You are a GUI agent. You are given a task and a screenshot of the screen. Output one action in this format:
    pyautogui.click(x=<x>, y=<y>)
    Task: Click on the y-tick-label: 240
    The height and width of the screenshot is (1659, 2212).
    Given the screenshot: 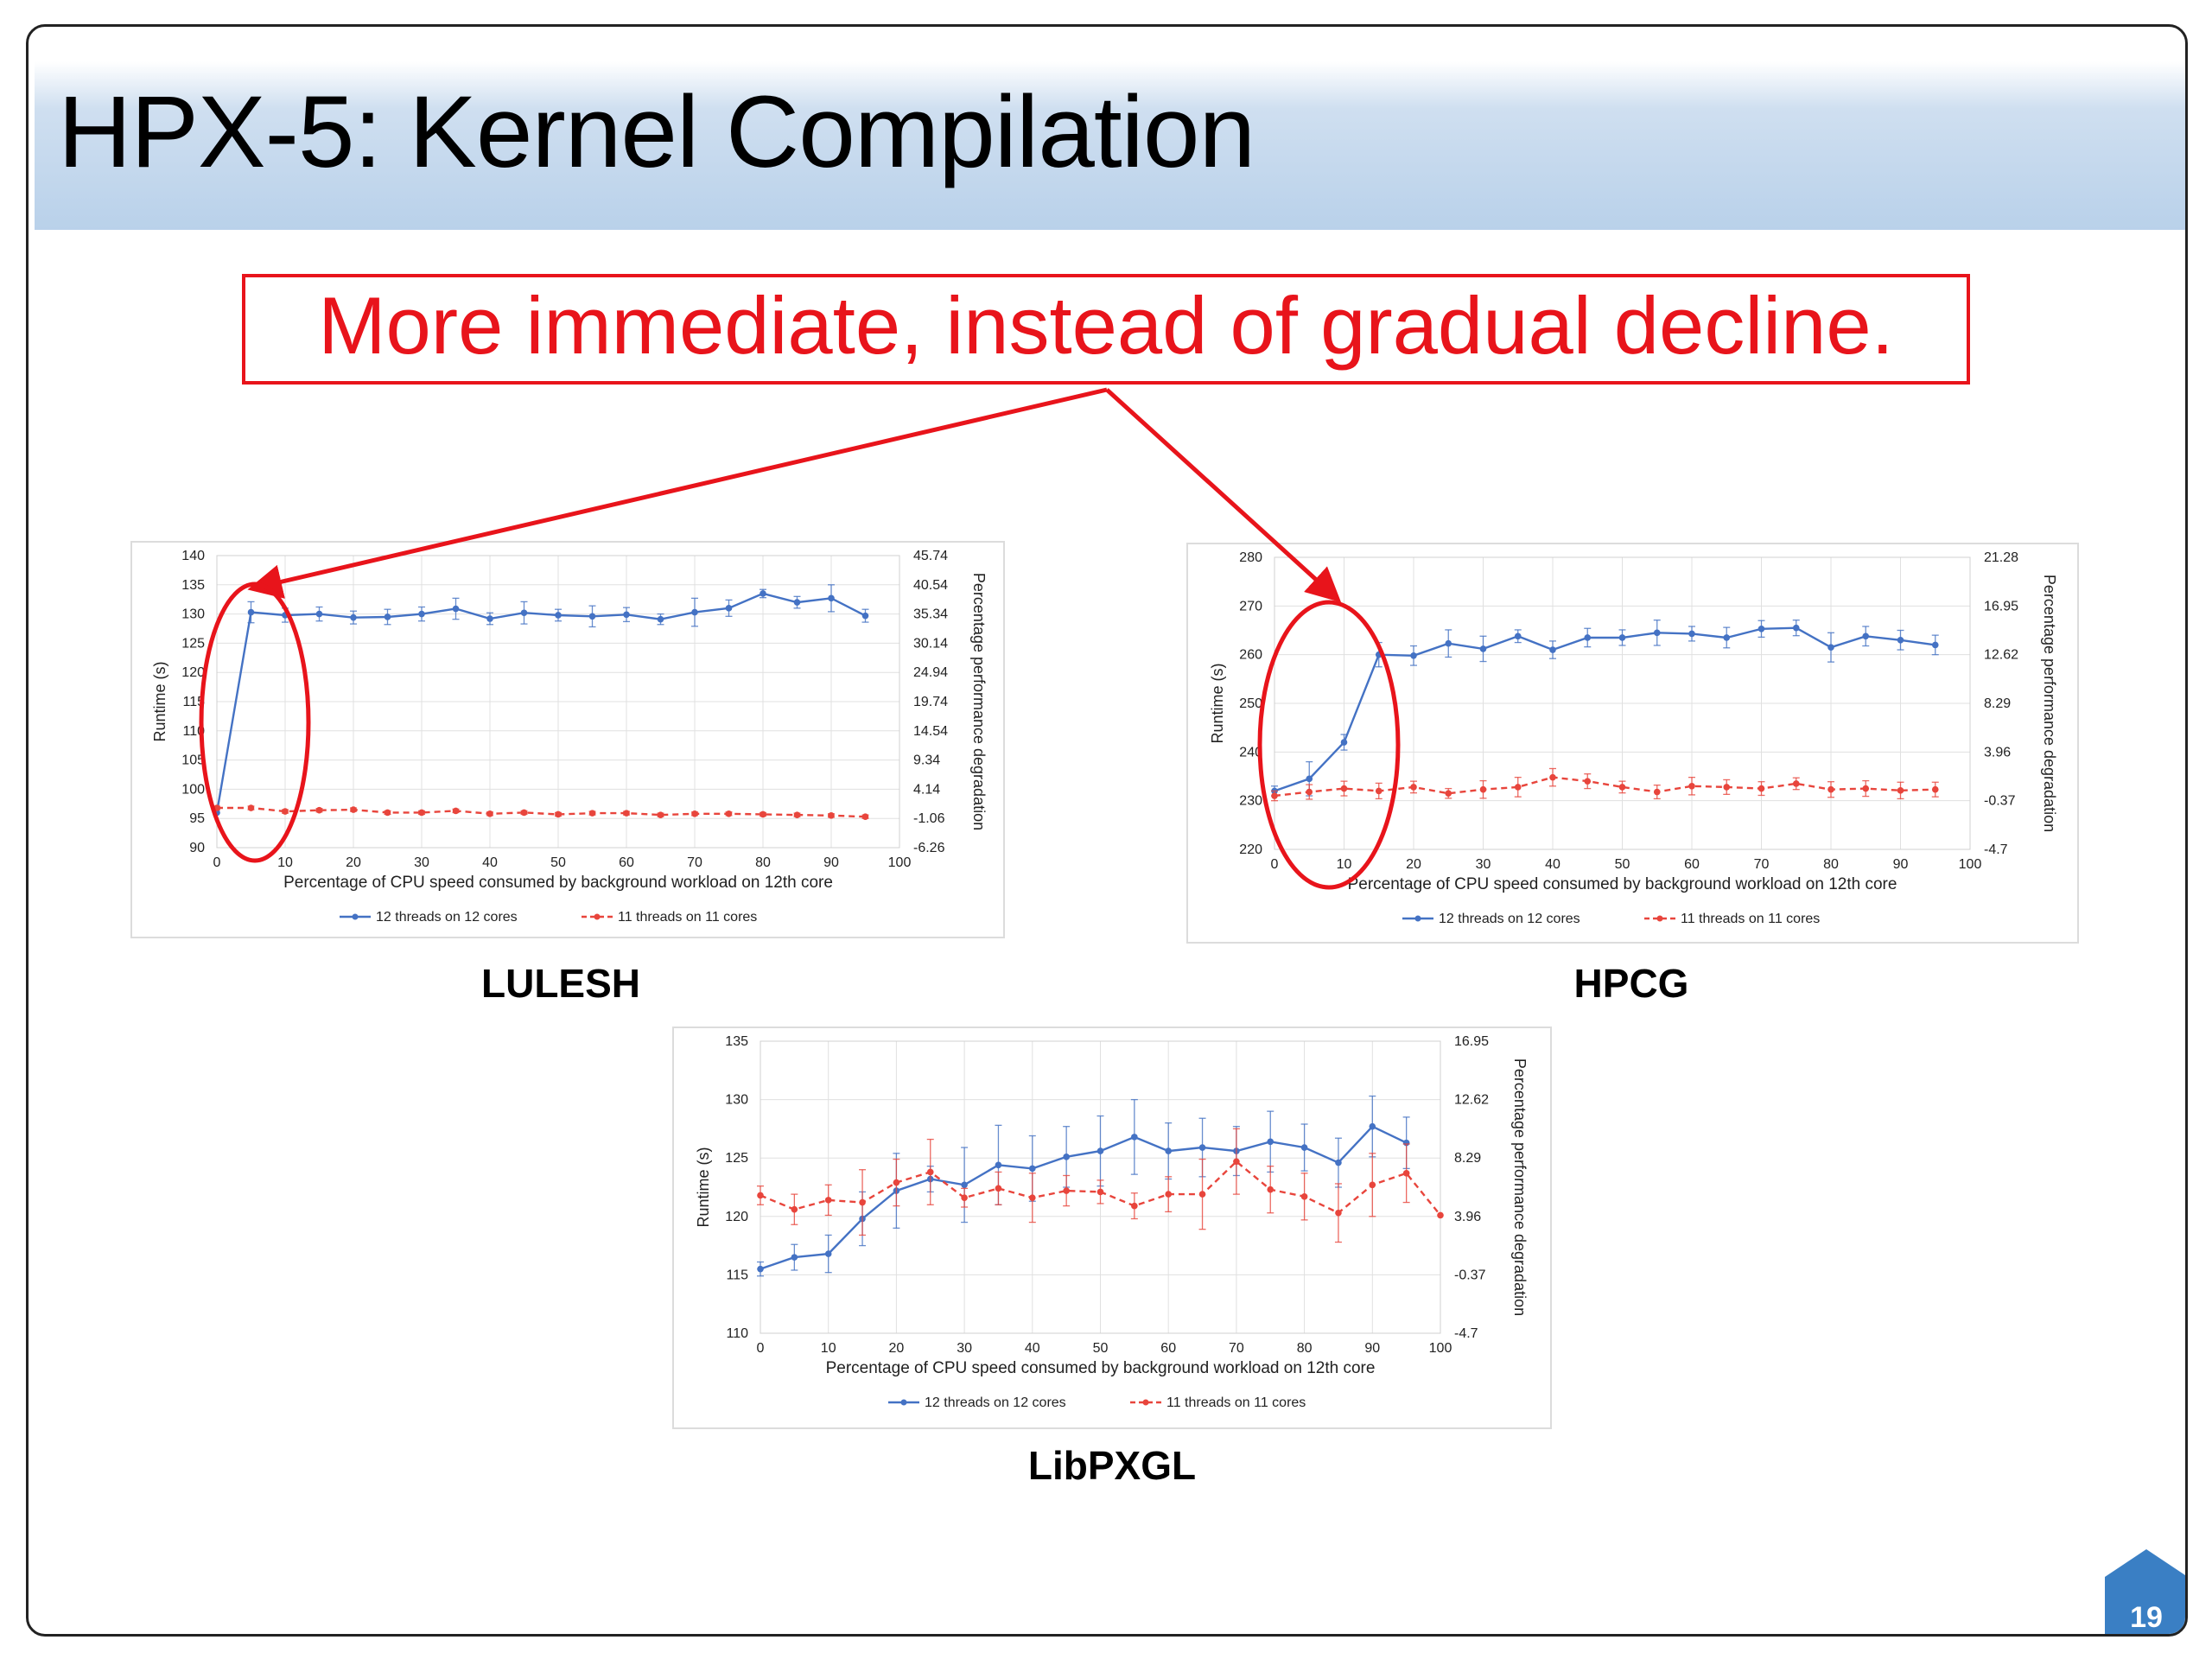 What is the action you would take?
    pyautogui.click(x=1250, y=752)
    